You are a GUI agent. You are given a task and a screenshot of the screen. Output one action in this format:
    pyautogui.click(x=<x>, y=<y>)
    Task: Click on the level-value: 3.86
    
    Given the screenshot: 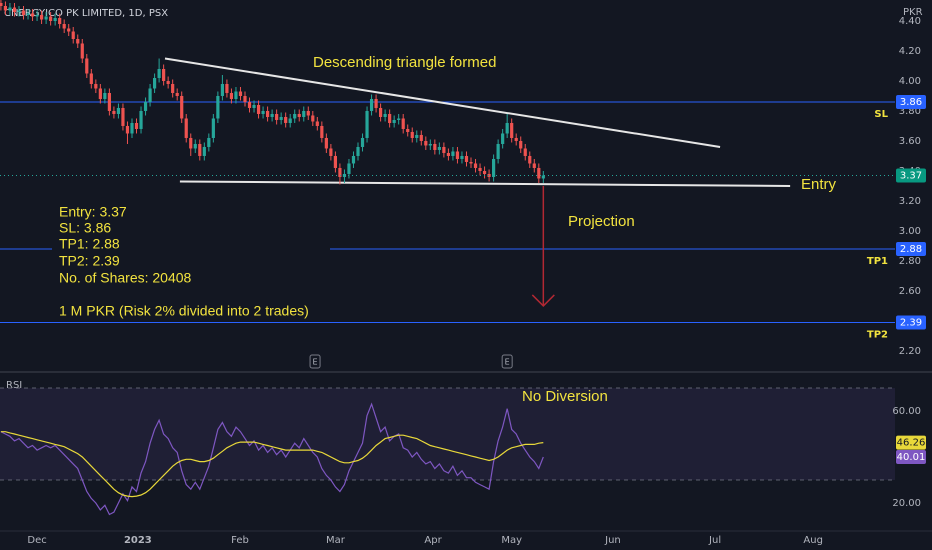 What is the action you would take?
    pyautogui.click(x=911, y=102)
    